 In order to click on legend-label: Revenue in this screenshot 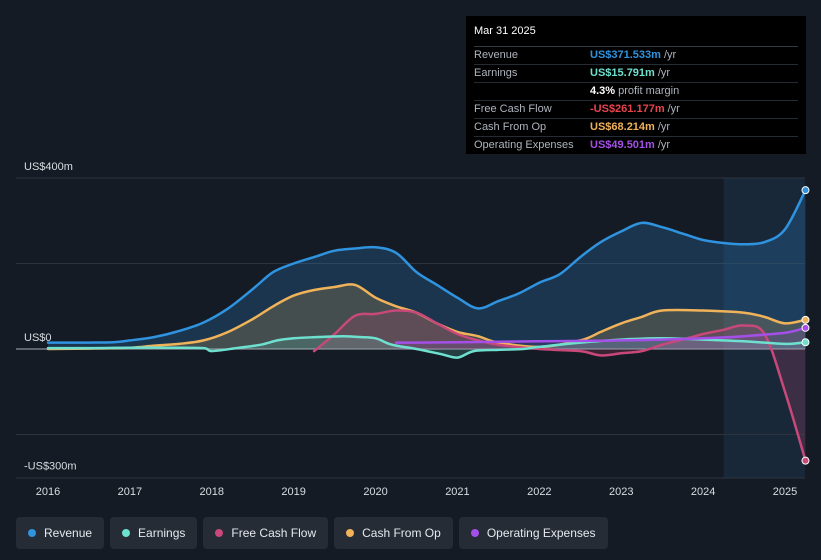, I will do `click(68, 533)`.